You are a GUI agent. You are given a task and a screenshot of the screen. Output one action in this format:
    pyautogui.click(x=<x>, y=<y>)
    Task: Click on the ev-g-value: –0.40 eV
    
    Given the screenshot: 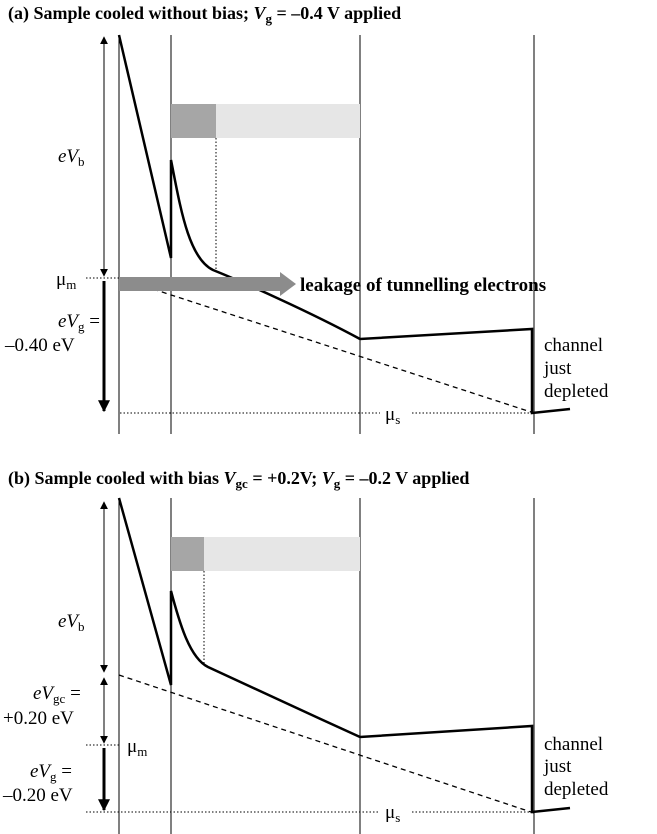 What is the action you would take?
    pyautogui.click(x=39, y=345)
    